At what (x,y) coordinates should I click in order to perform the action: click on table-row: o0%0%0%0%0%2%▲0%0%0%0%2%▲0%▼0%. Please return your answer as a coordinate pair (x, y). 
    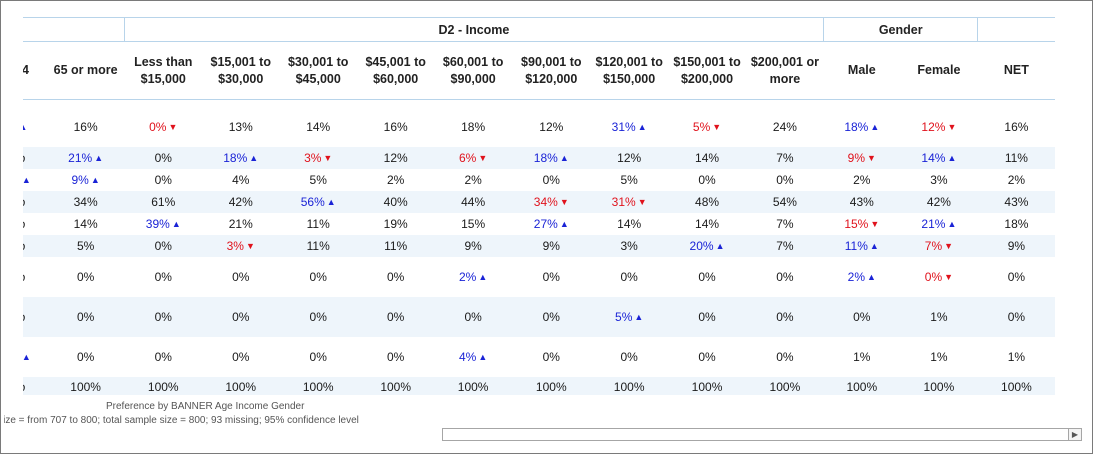
    Looking at the image, I should click on (539, 277).